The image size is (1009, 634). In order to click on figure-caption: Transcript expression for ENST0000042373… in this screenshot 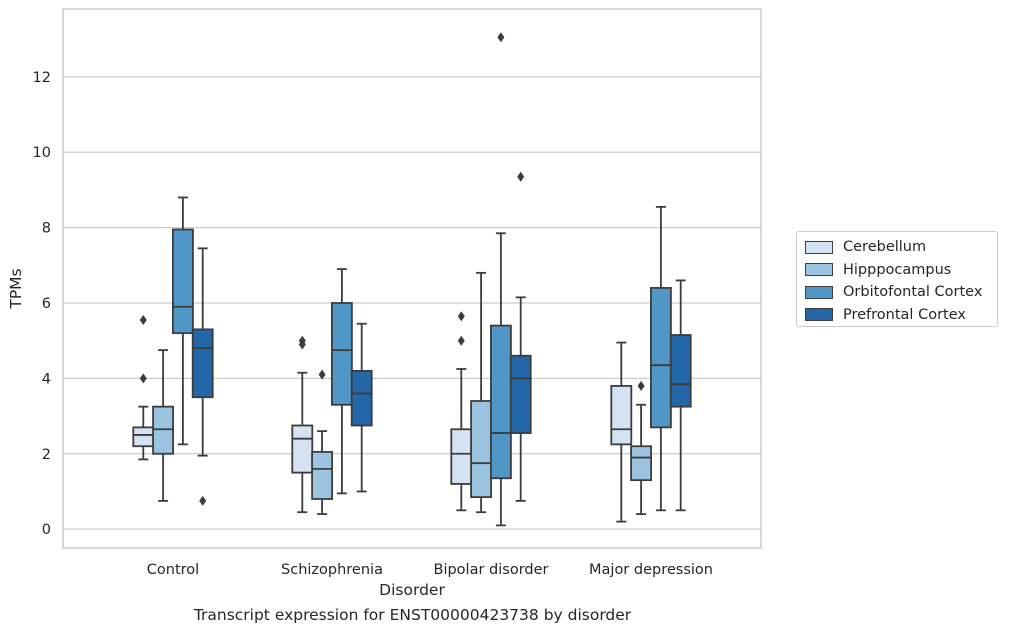, I will do `click(412, 615)`.